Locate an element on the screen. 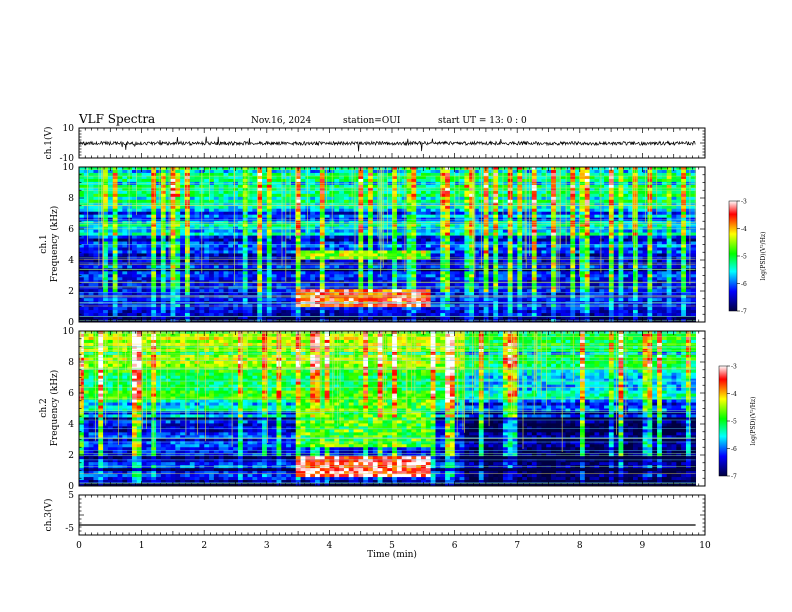 Image resolution: width=792 pixels, height=612 pixels. header-station: station=OUI is located at coordinates (372, 121).